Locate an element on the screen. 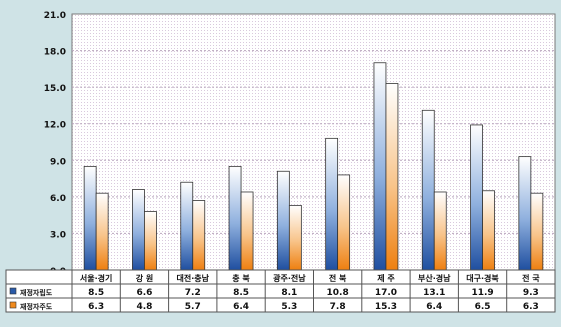 This screenshot has width=561, height=327. data-label: 17.0 is located at coordinates (386, 293).